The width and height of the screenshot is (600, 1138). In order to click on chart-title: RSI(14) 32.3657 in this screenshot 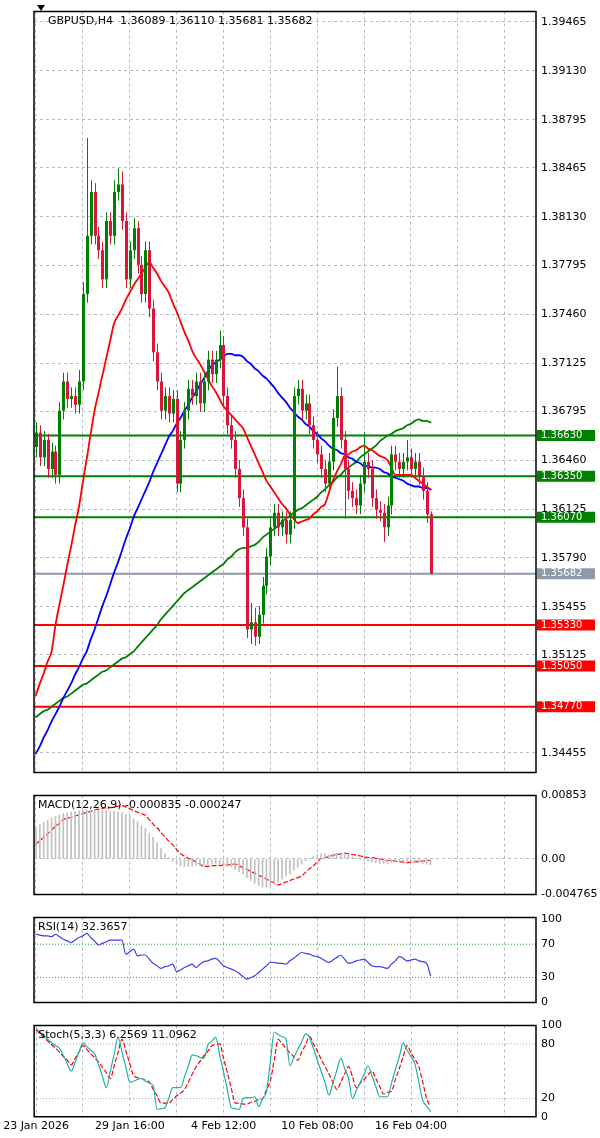, I will do `click(83, 926)`.